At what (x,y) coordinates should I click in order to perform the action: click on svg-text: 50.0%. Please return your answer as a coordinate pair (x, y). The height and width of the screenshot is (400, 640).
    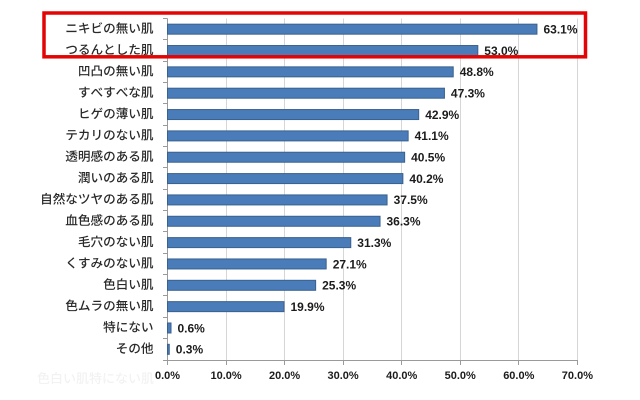
    Looking at the image, I should click on (460, 376).